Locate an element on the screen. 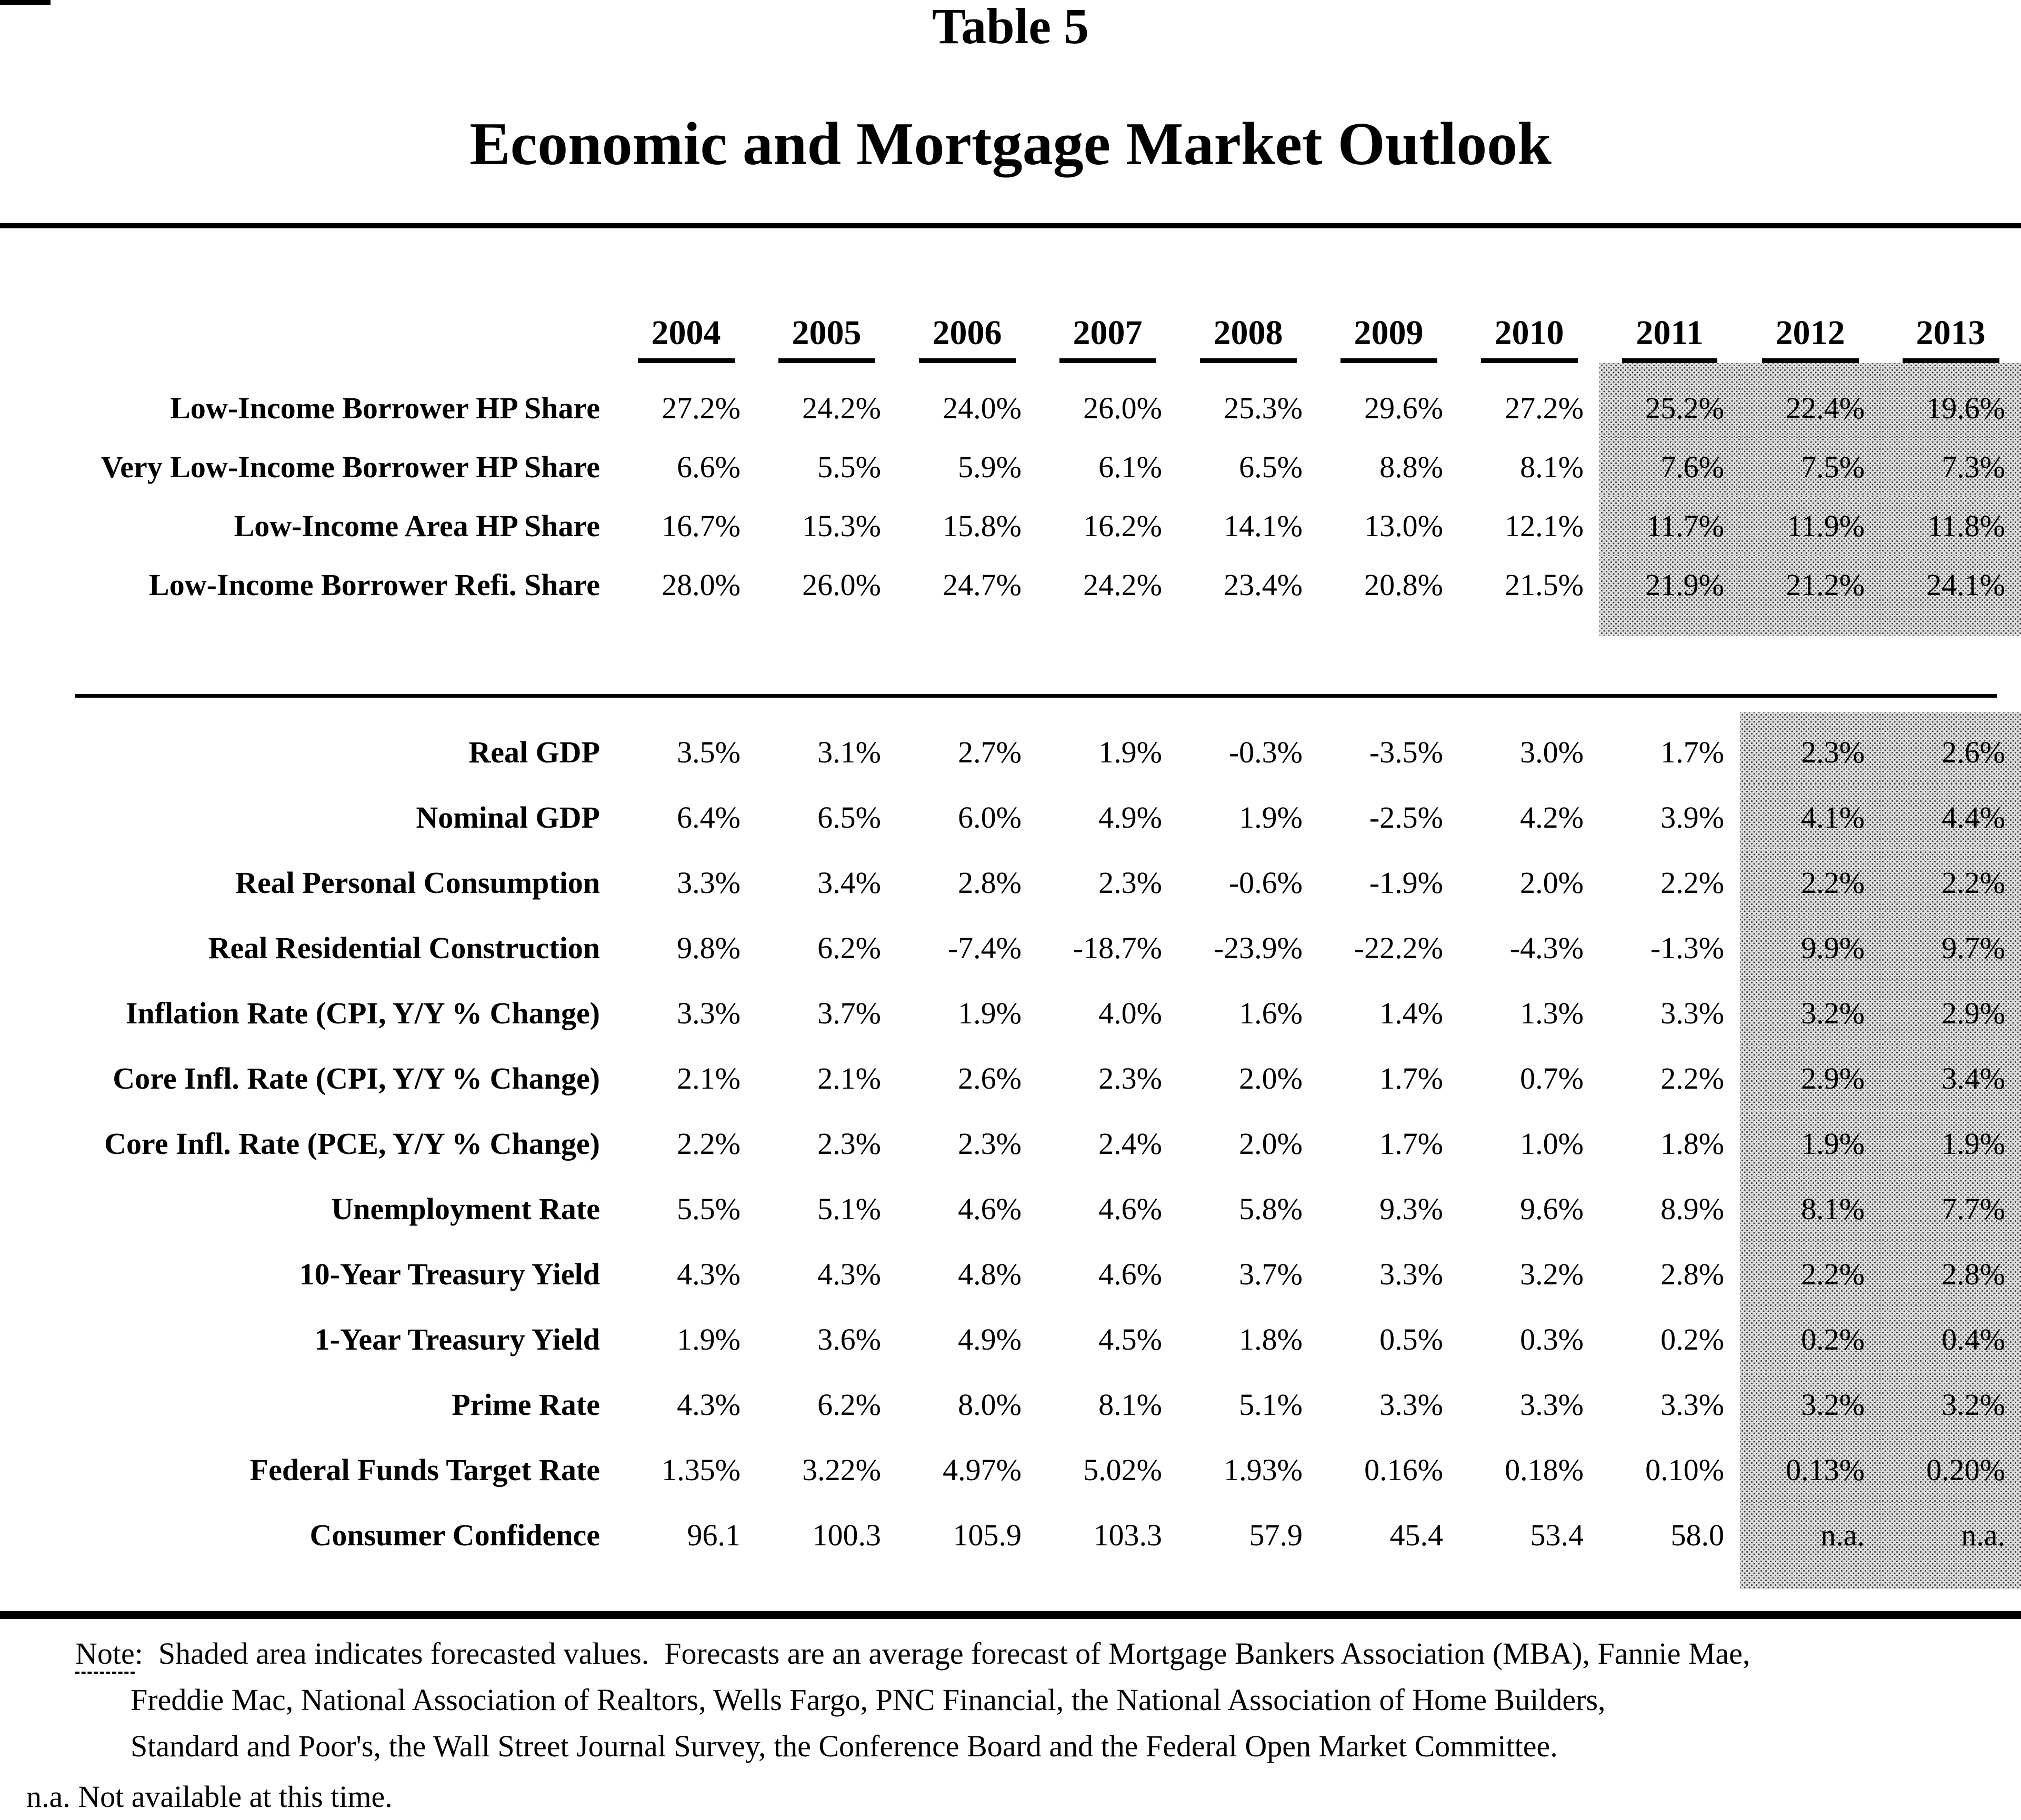  value-cell: 2.0% is located at coordinates (1552, 882).